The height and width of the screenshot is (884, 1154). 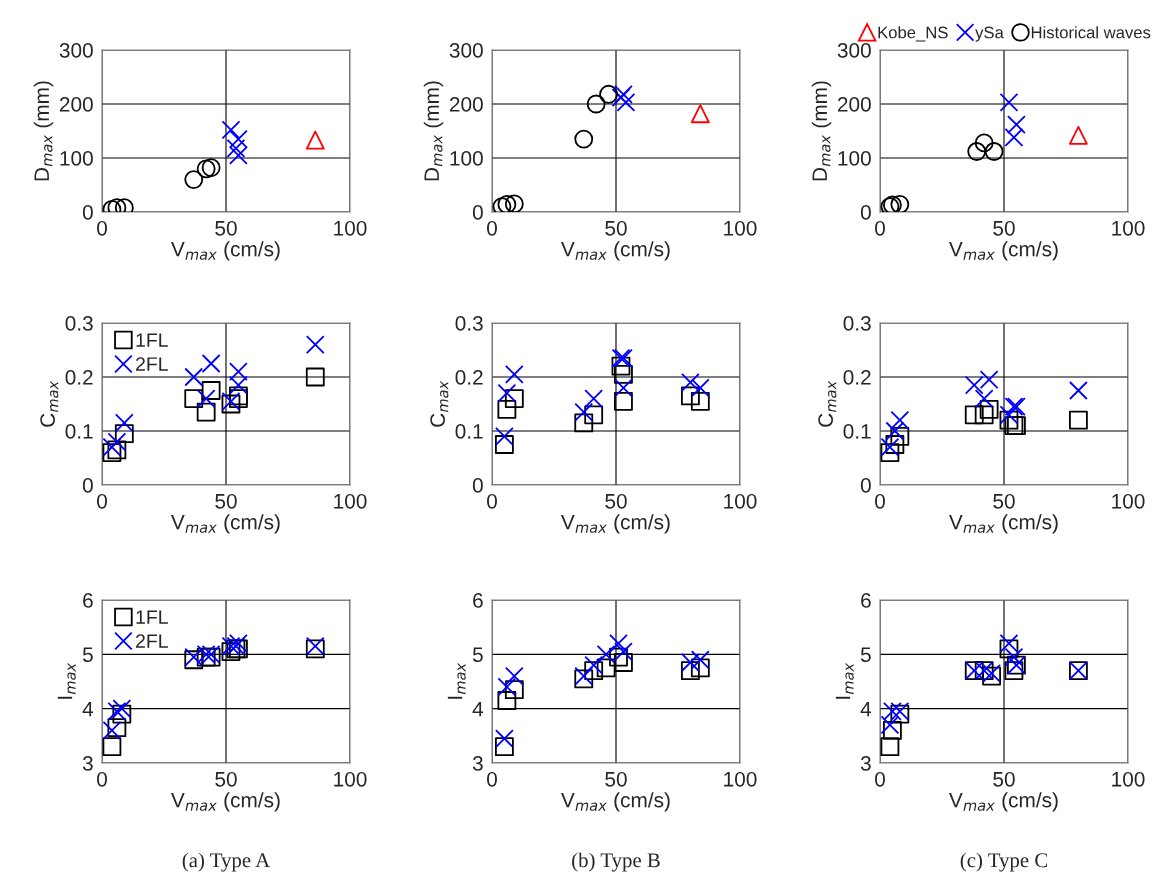 What do you see at coordinates (1004, 862) in the screenshot?
I see `text: (c) Type C` at bounding box center [1004, 862].